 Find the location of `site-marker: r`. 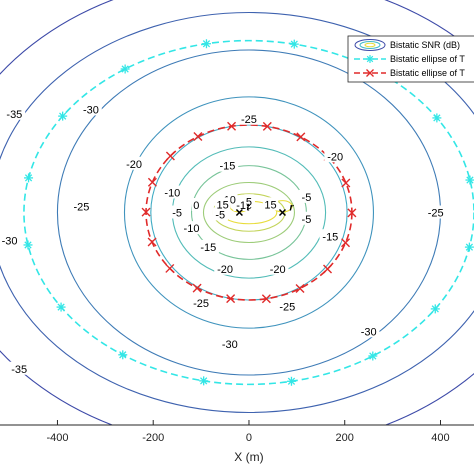

site-marker: r is located at coordinates (286, 210).